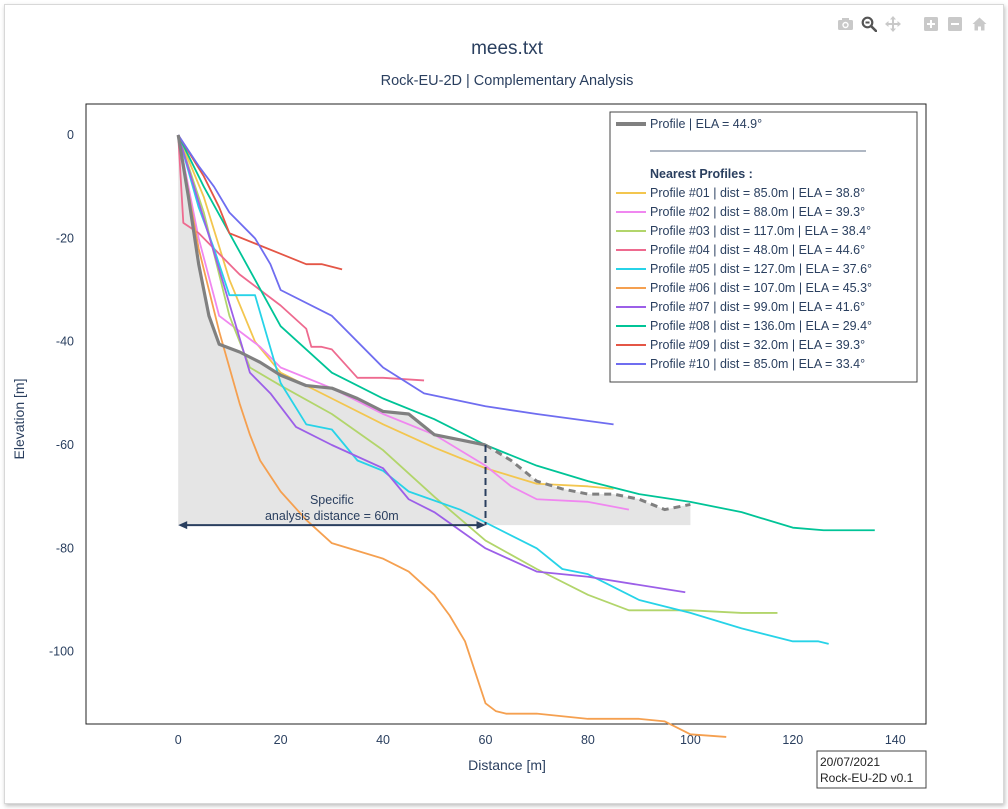 The height and width of the screenshot is (809, 1008). I want to click on legend-label-profile-9: Profile #09 | dist = 32.0m | ELA = 39.3°, so click(757, 345).